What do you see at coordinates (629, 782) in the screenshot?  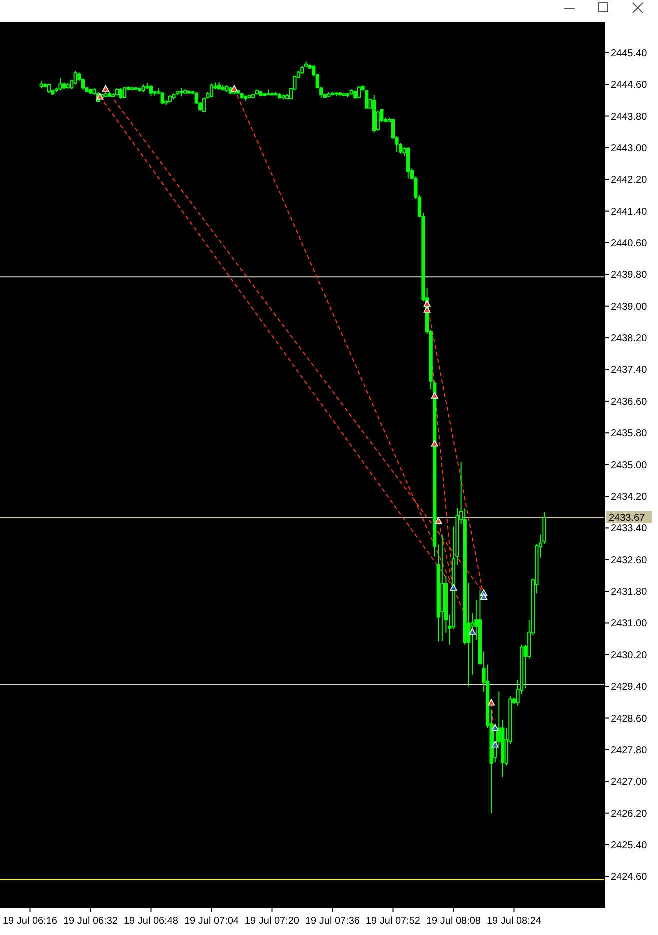 I see `y-tick-label: 2427.00` at bounding box center [629, 782].